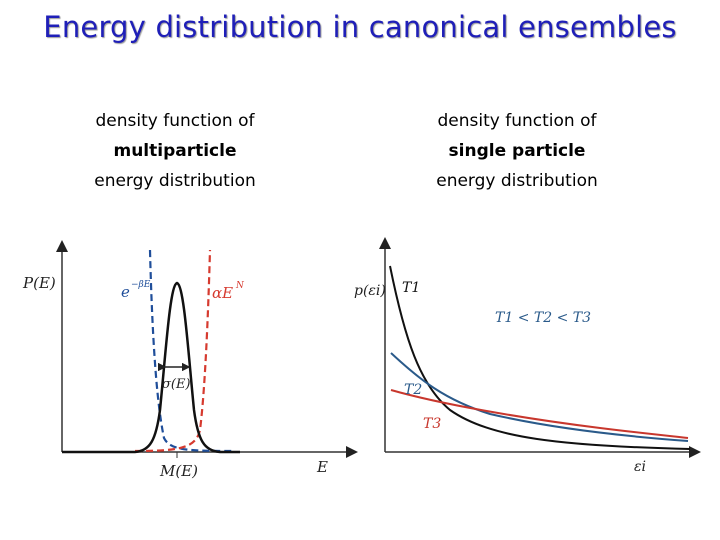 The height and width of the screenshot is (540, 720). Describe the element at coordinates (173, 351) in the screenshot. I see `power-growth-curve` at that location.